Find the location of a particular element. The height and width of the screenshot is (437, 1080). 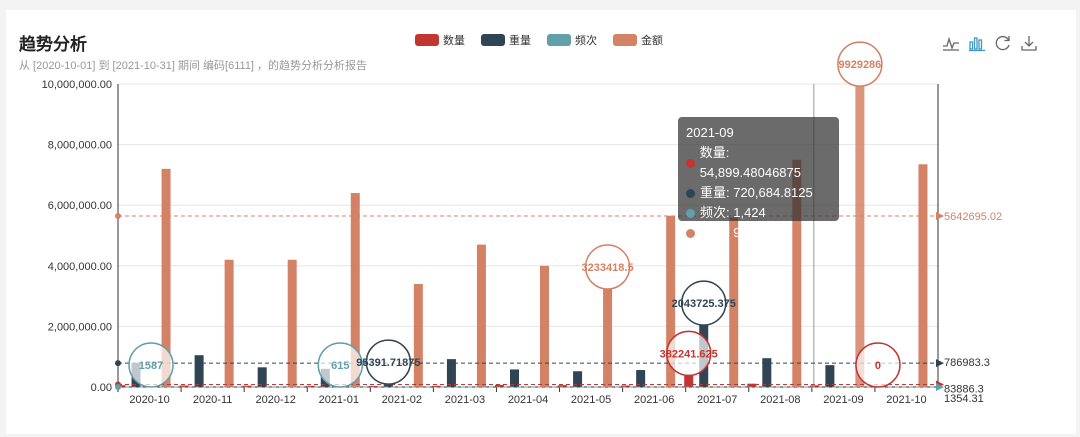

y-tick-label: 8,000,000.00 is located at coordinates (80, 146).